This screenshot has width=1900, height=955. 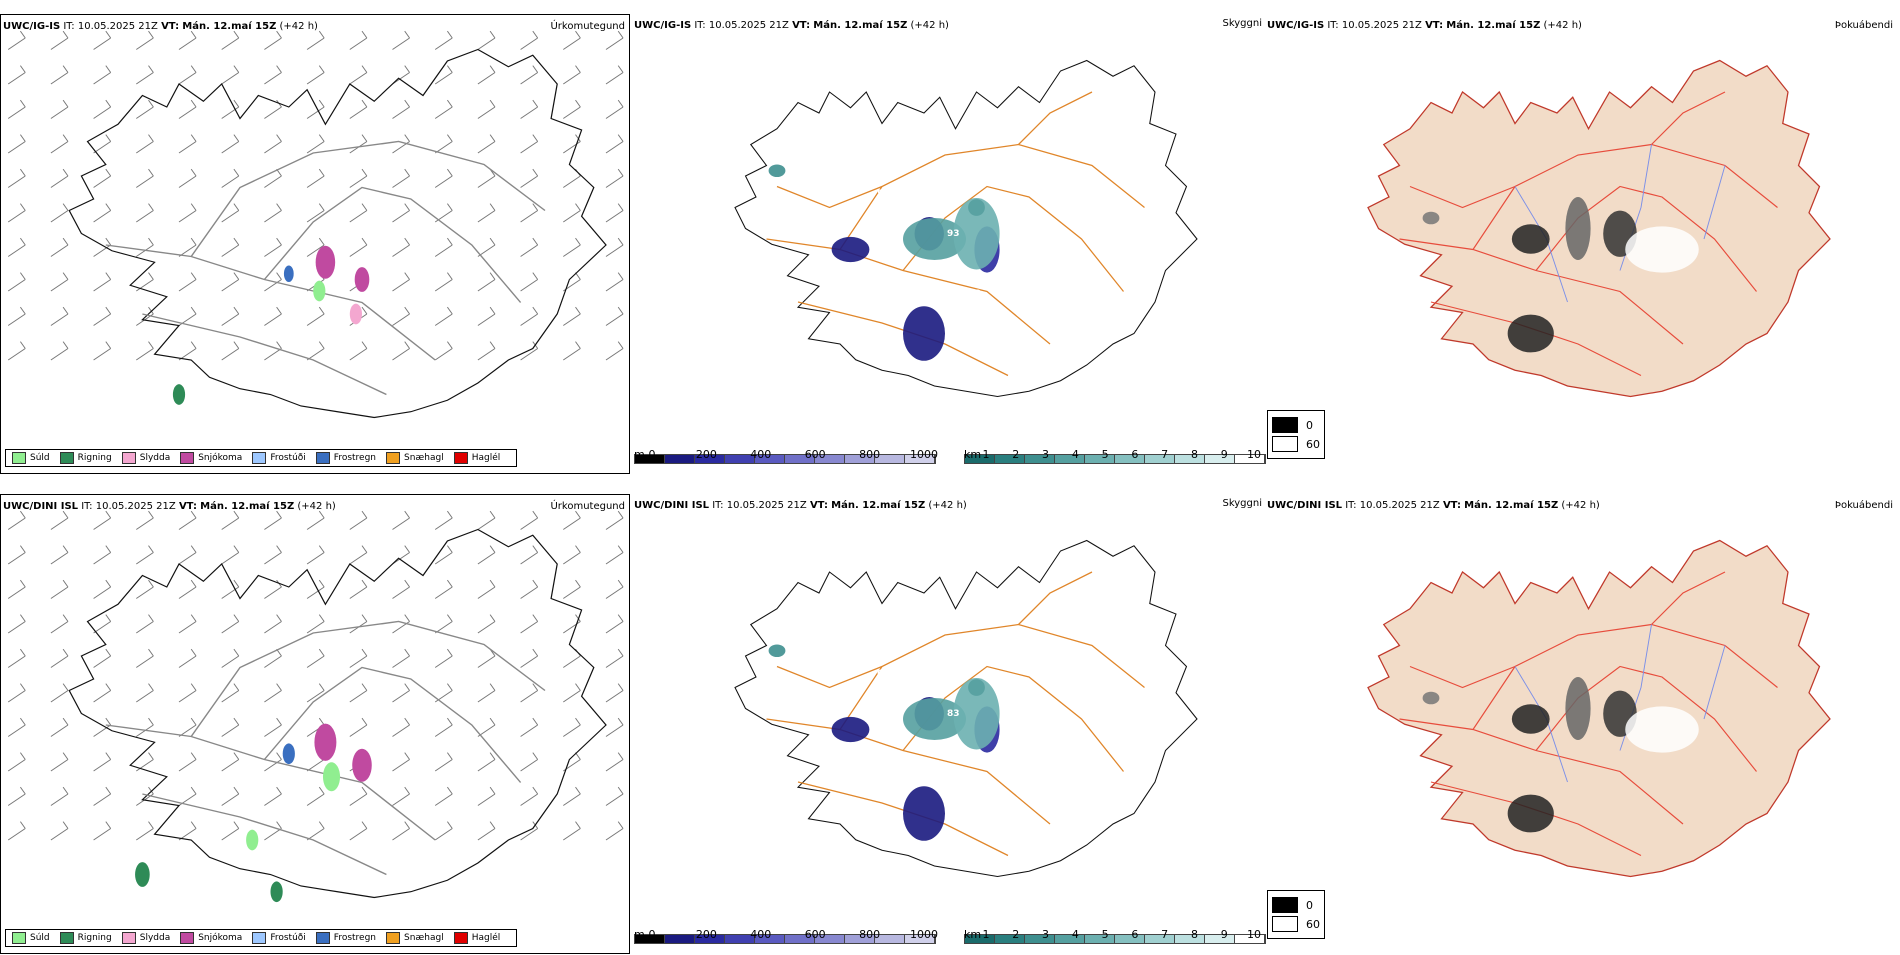 What do you see at coordinates (220, 938) in the screenshot?
I see `legend-label: Snjókoma` at bounding box center [220, 938].